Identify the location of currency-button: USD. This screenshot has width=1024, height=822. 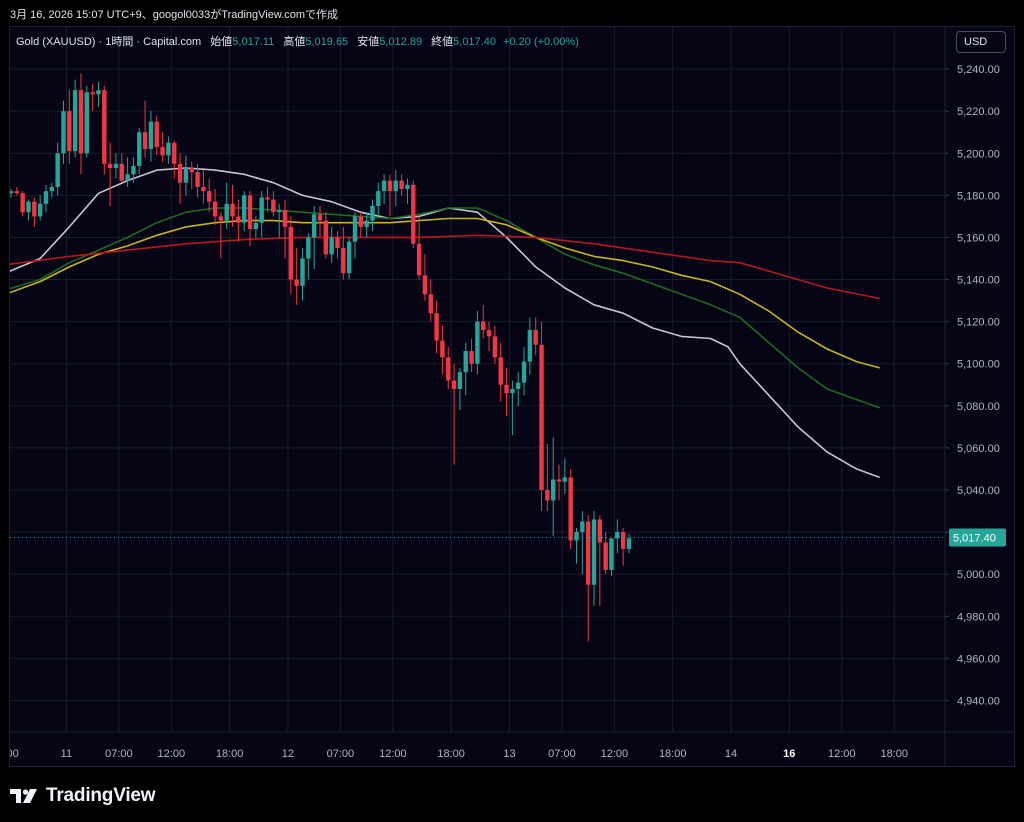
(981, 42).